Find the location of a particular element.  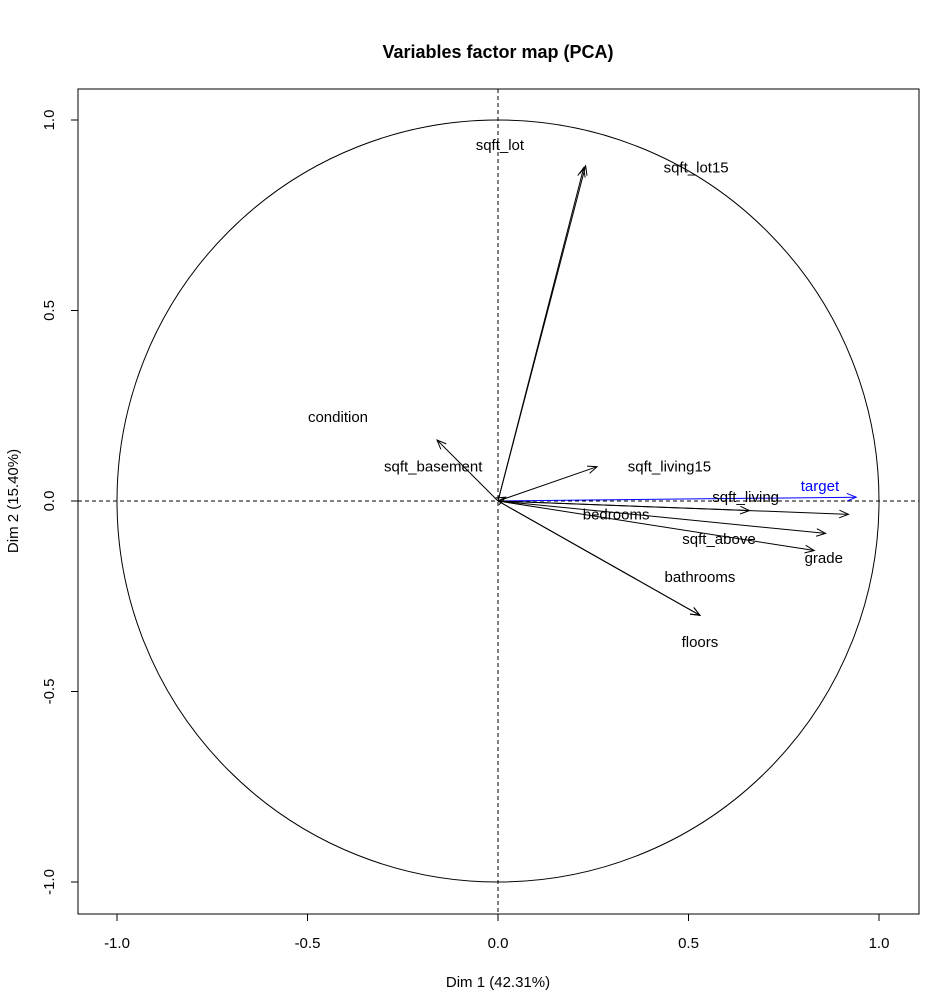

arrow-shaft-sqft_above is located at coordinates (661, 517).